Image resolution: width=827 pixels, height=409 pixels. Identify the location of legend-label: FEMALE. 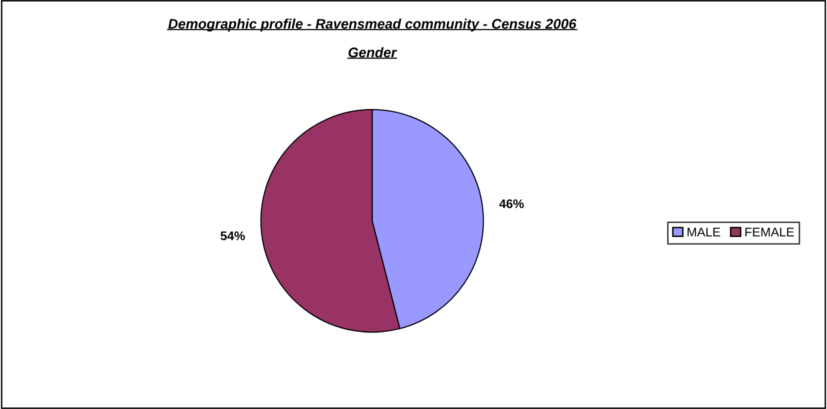
(769, 232).